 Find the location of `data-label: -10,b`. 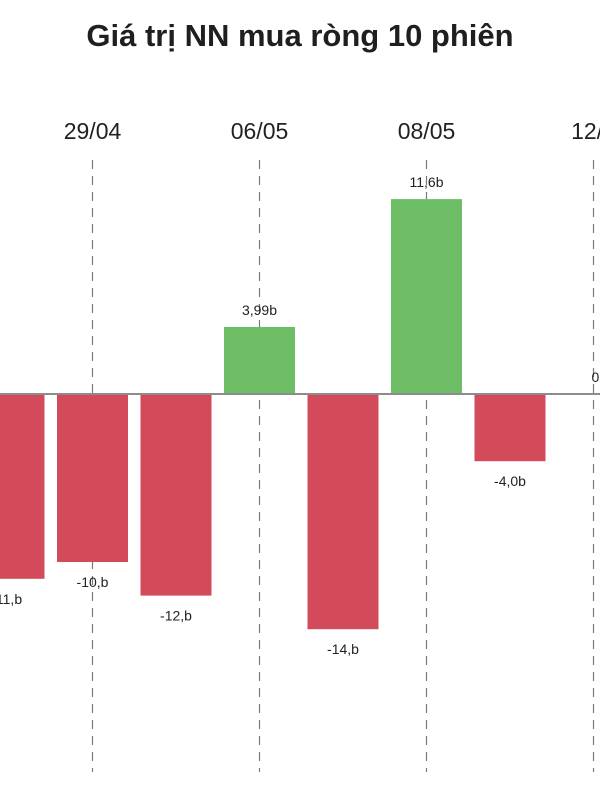

data-label: -10,b is located at coordinates (93, 582).